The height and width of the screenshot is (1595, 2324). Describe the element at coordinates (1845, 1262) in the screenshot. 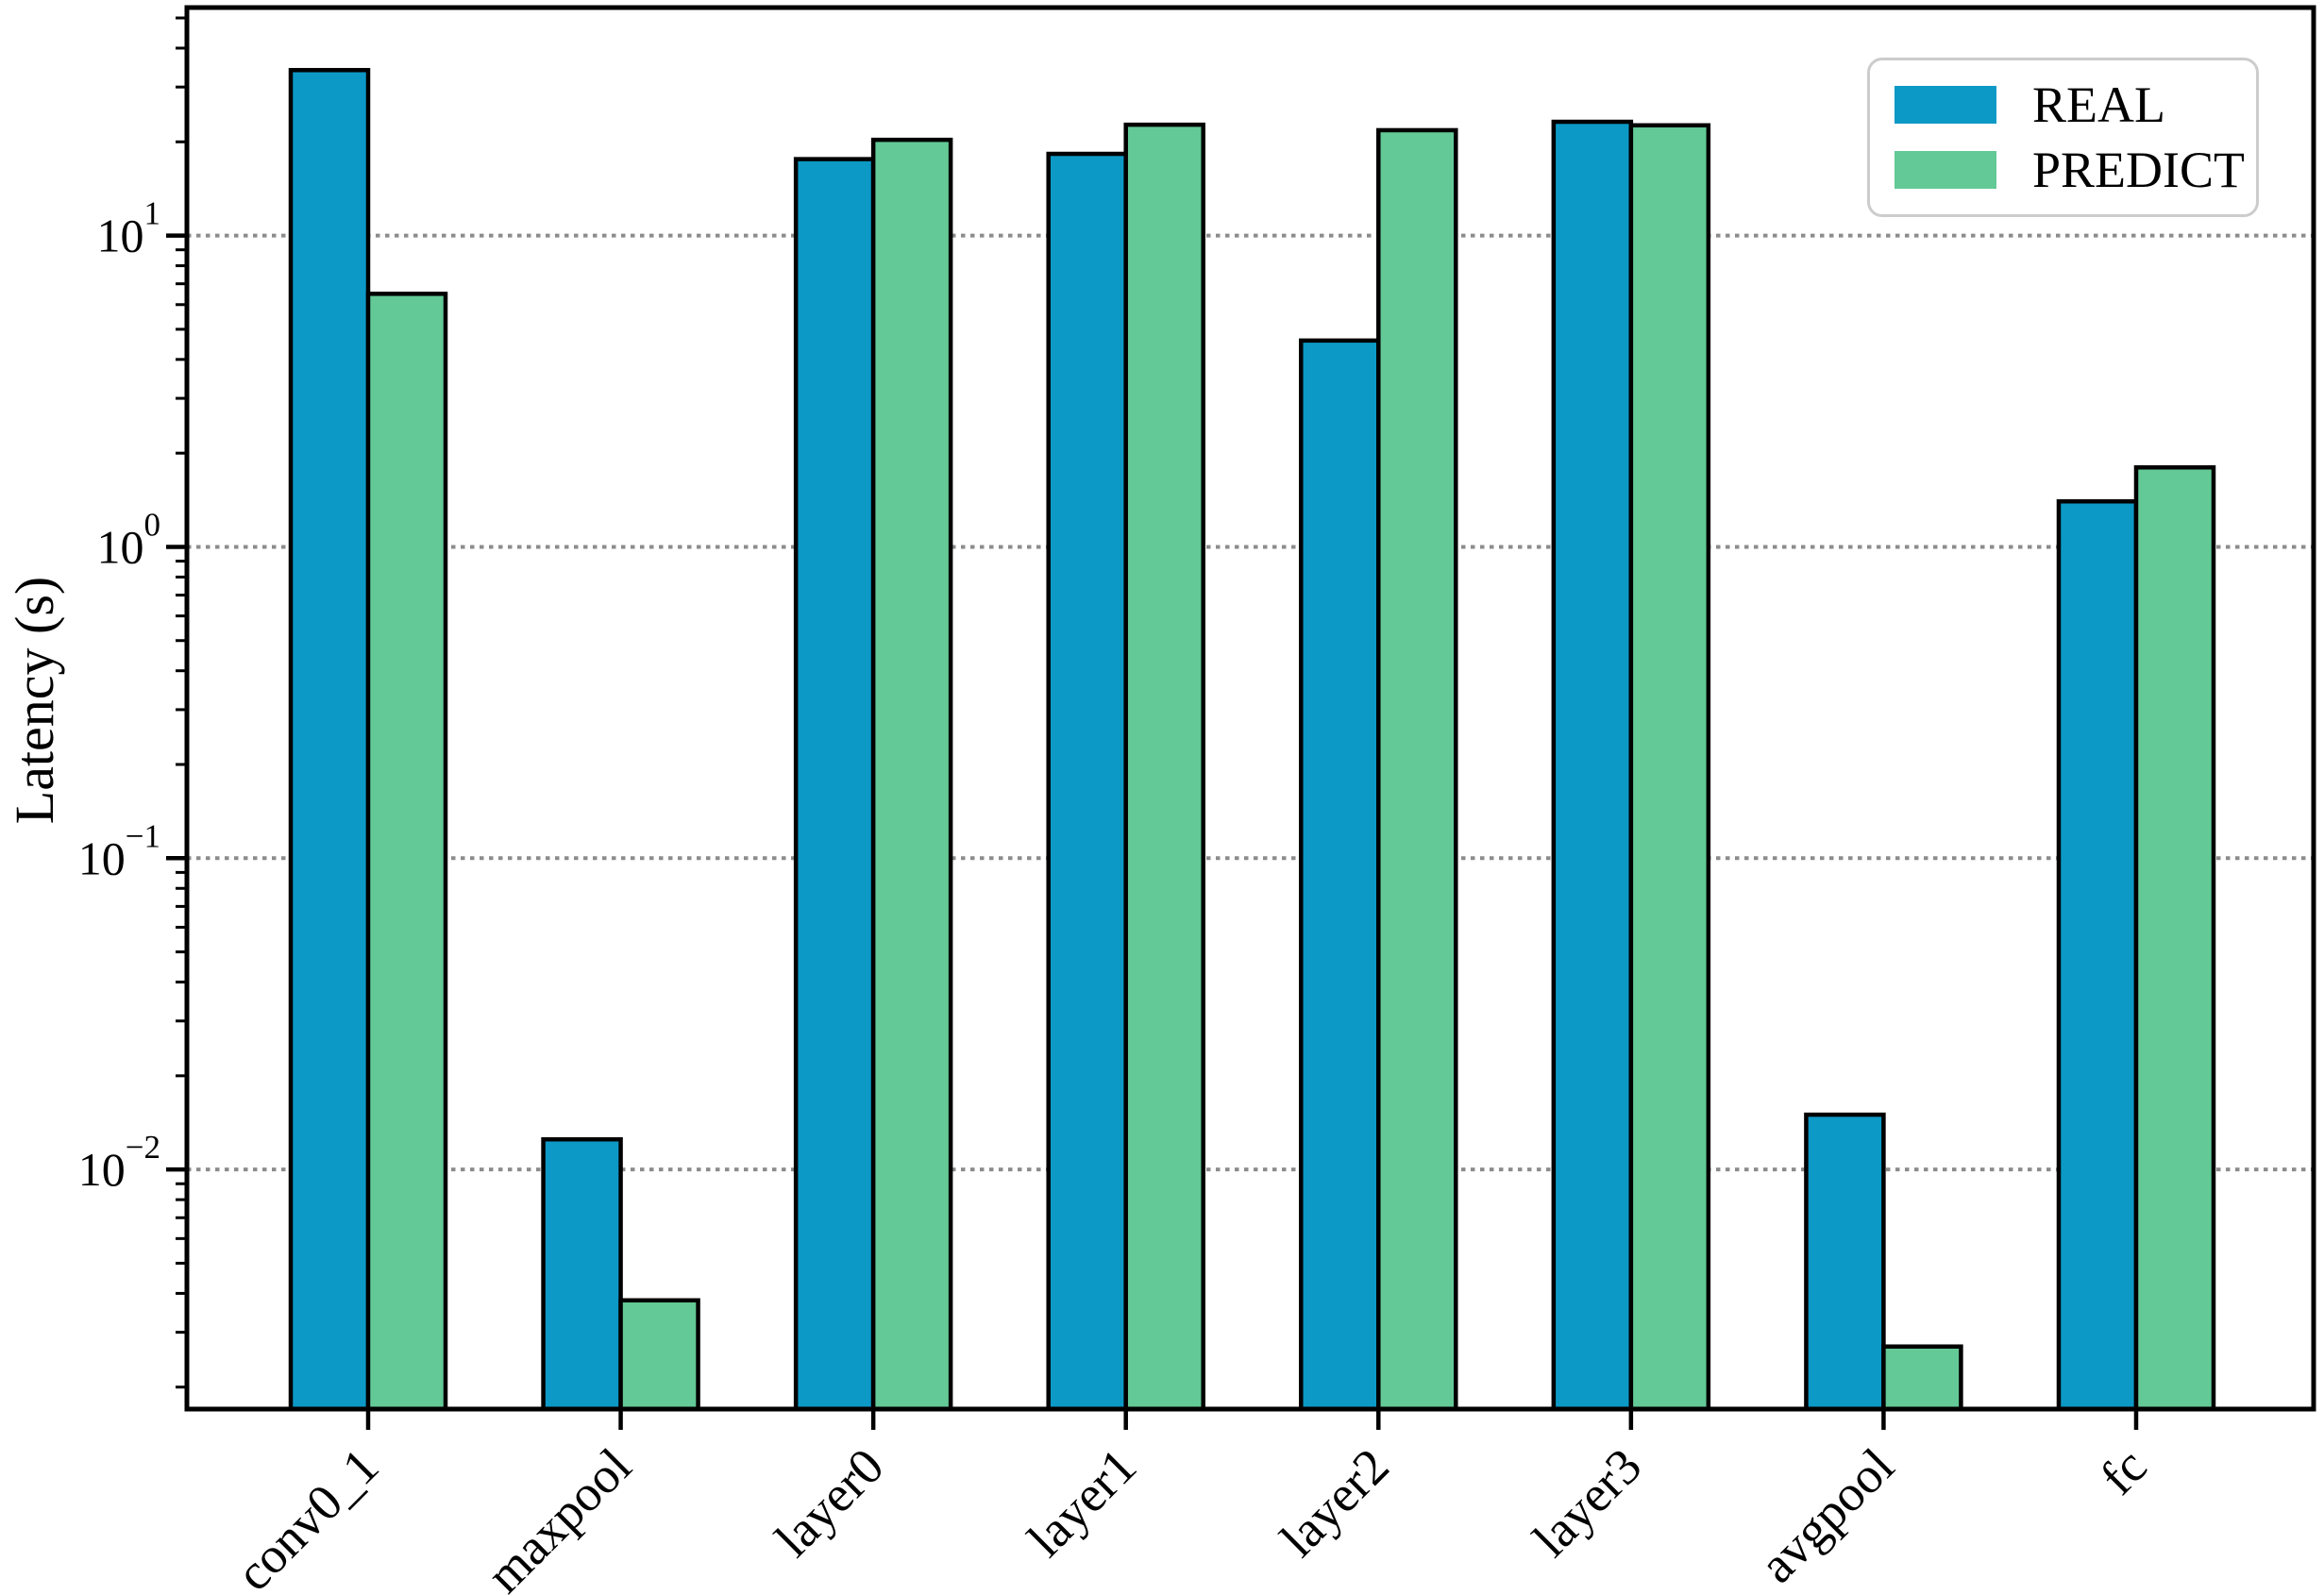

I see `bar-real-avgpool` at that location.